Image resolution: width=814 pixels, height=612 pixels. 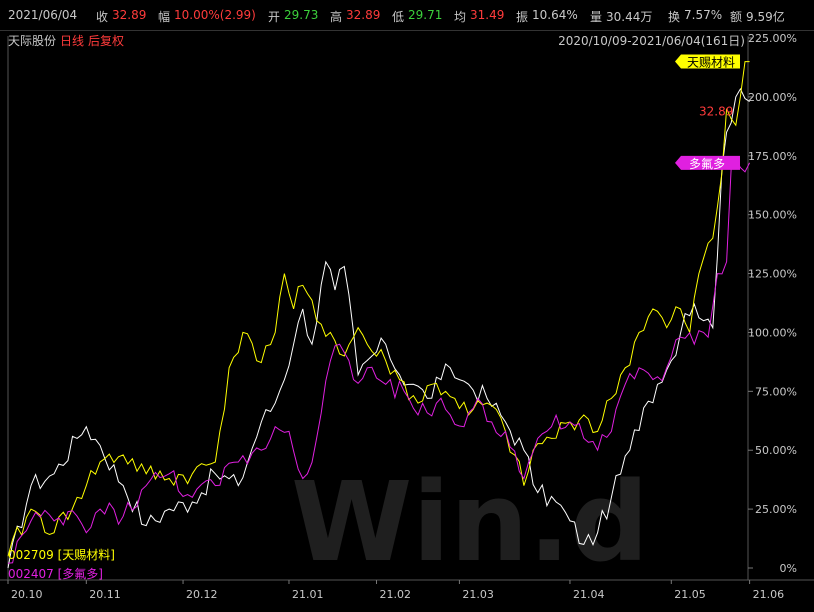 What do you see at coordinates (27, 594) in the screenshot?
I see `x-tick-label: 20.10` at bounding box center [27, 594].